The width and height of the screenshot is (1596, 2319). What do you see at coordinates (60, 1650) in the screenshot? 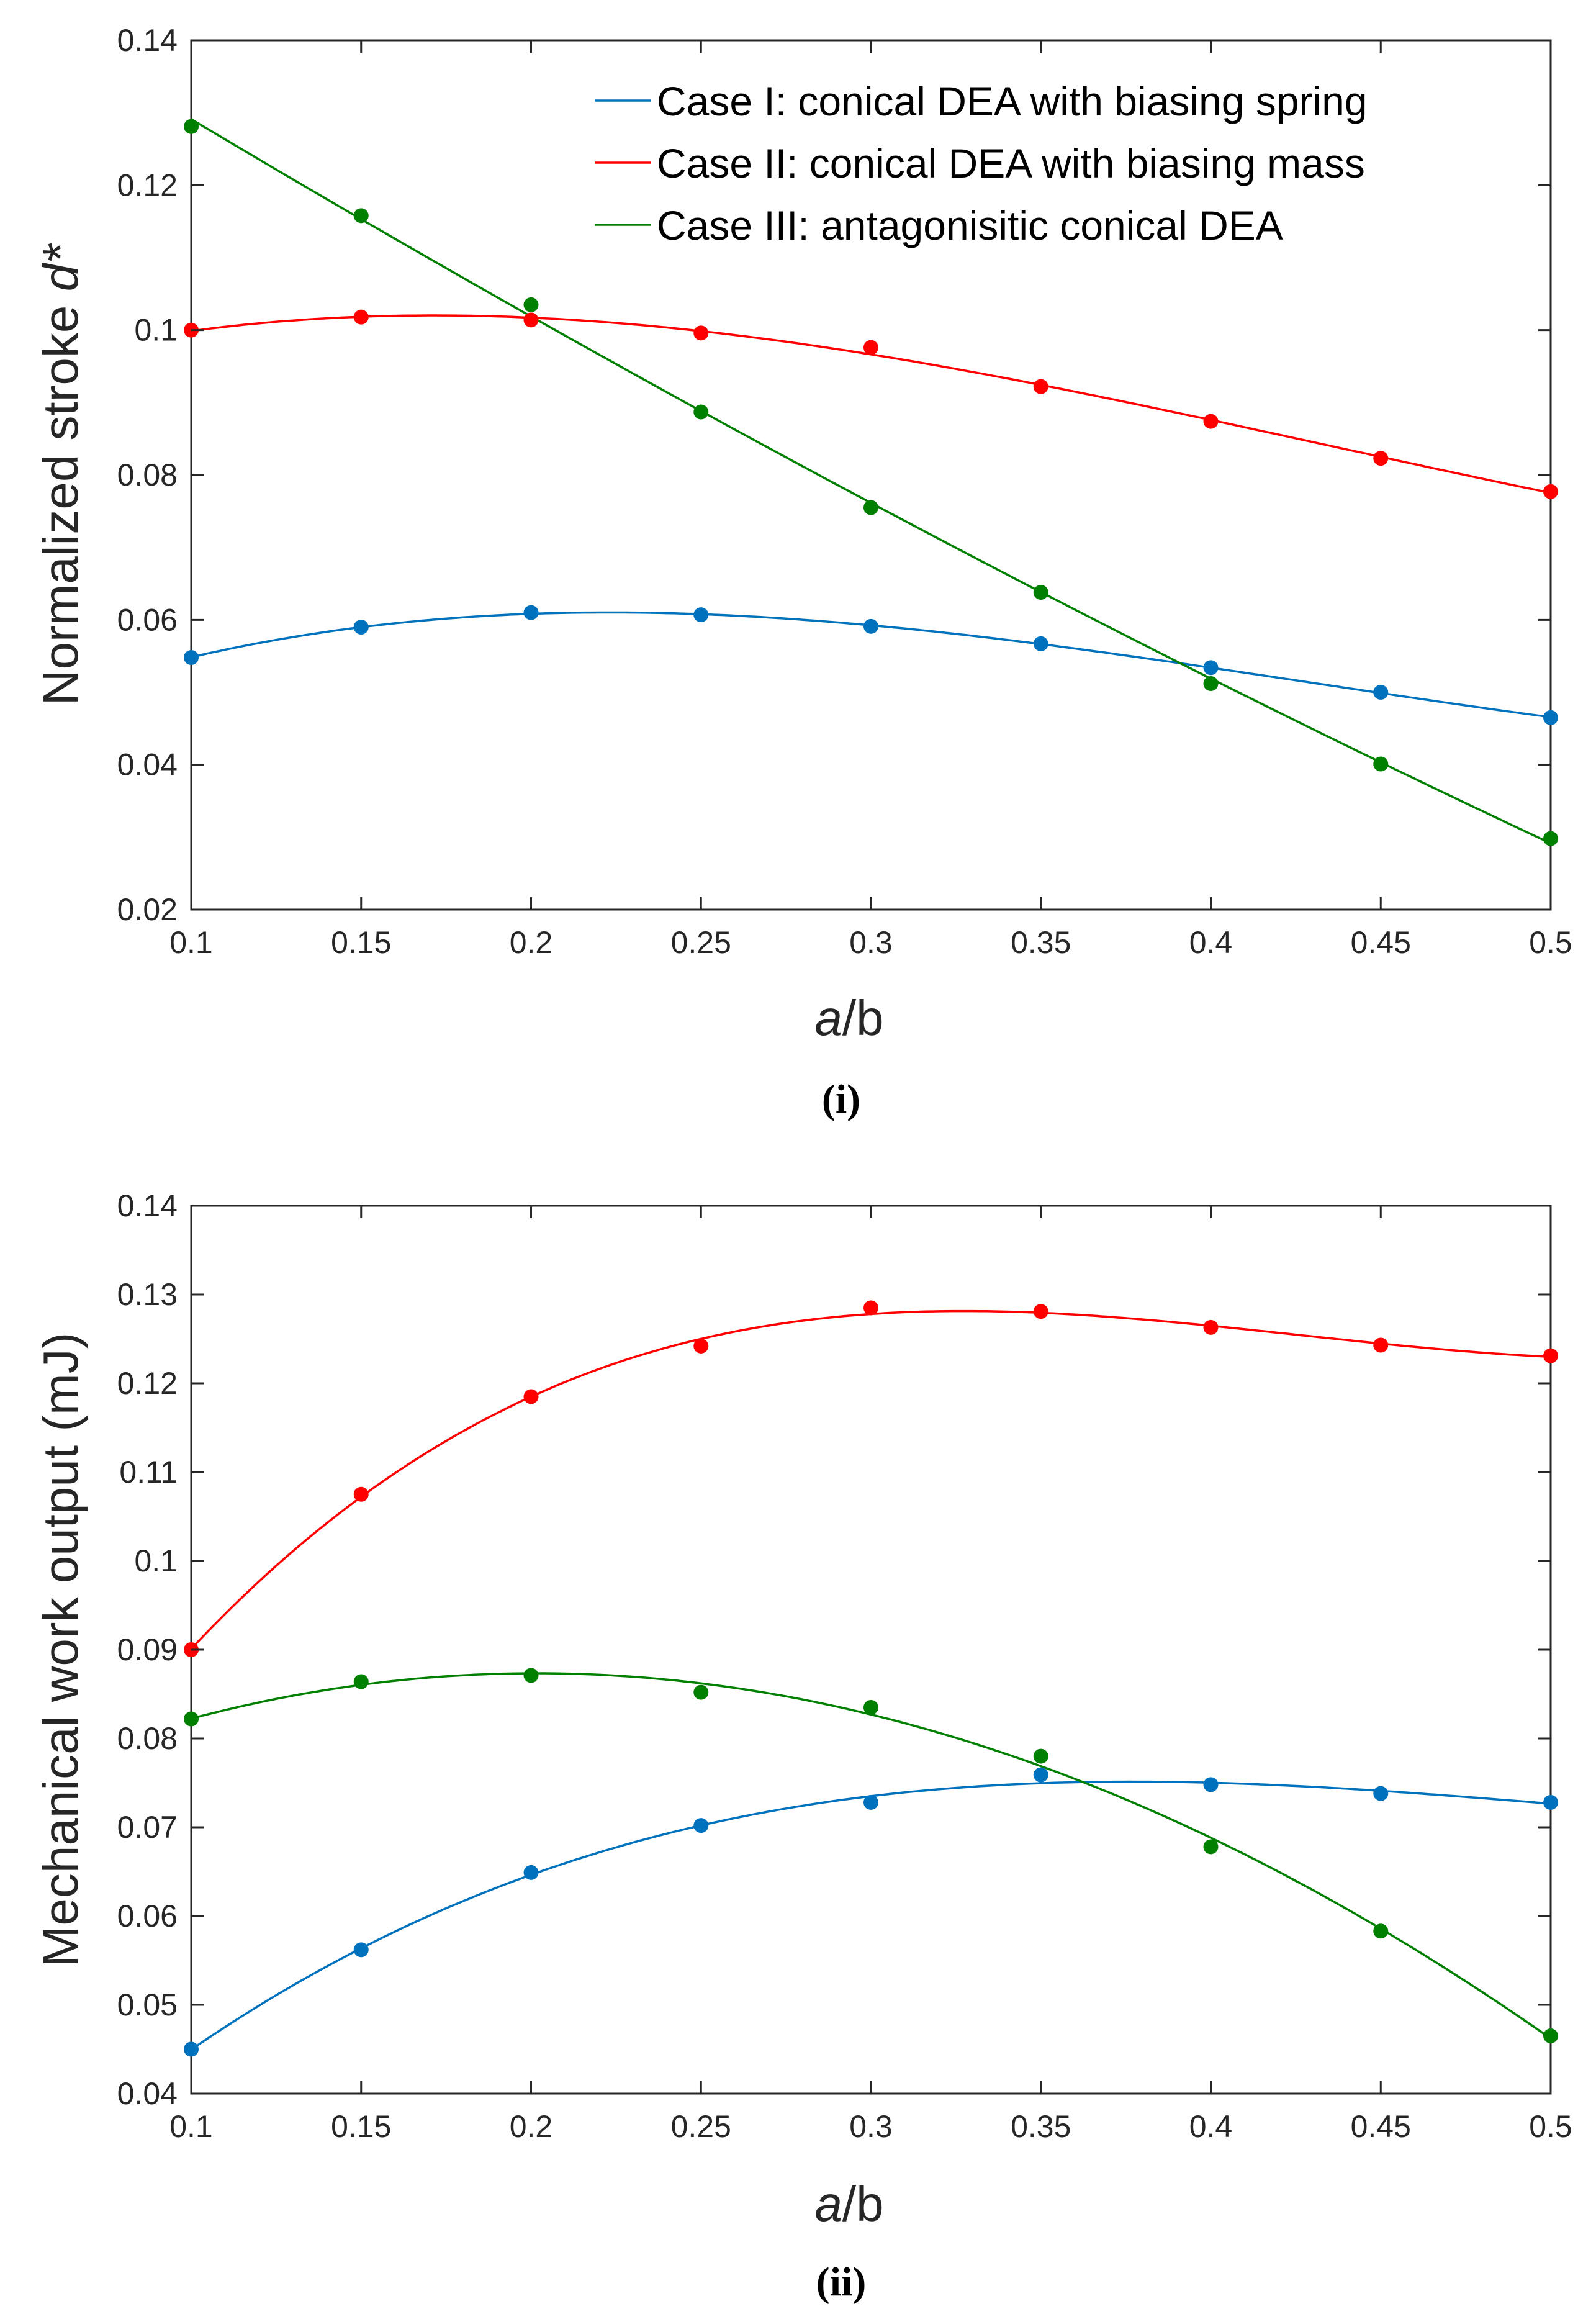
I see `y-axis-label-work-output: Mechanical work output (mJ)` at bounding box center [60, 1650].